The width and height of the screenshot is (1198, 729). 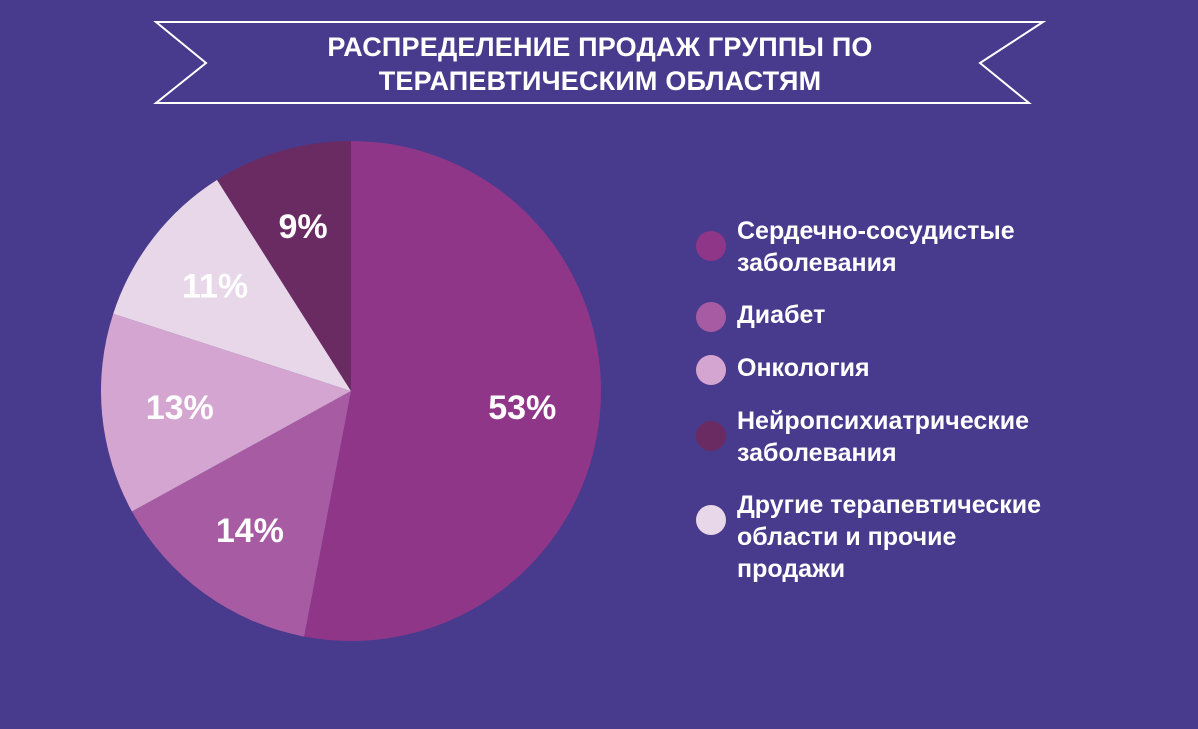 What do you see at coordinates (883, 421) in the screenshot?
I see `legend-label-line: Нейропсихиатрические` at bounding box center [883, 421].